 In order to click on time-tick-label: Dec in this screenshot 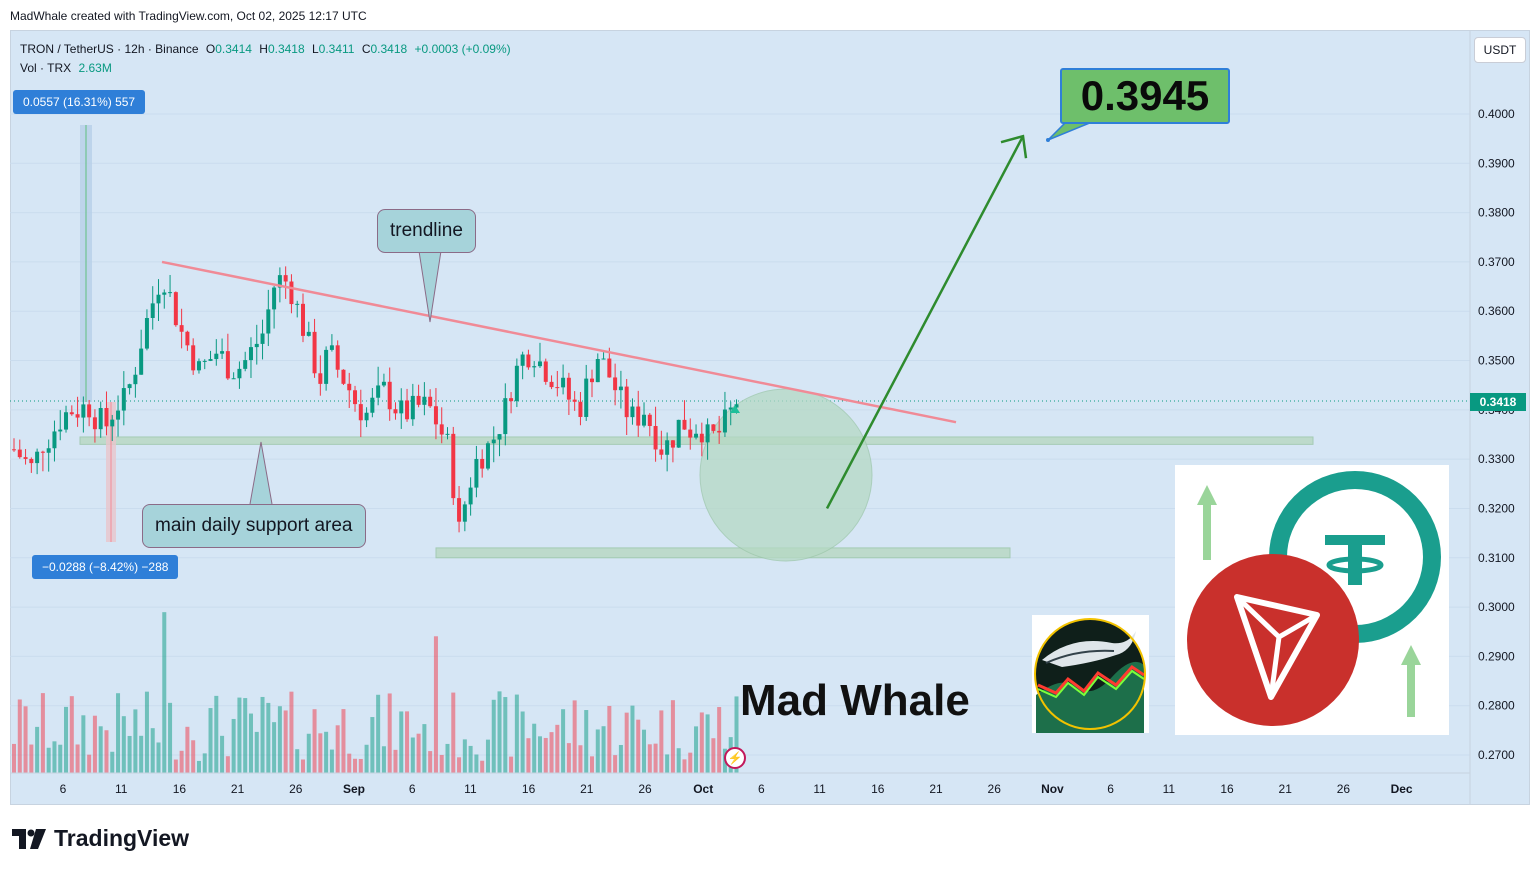, I will do `click(1402, 789)`.